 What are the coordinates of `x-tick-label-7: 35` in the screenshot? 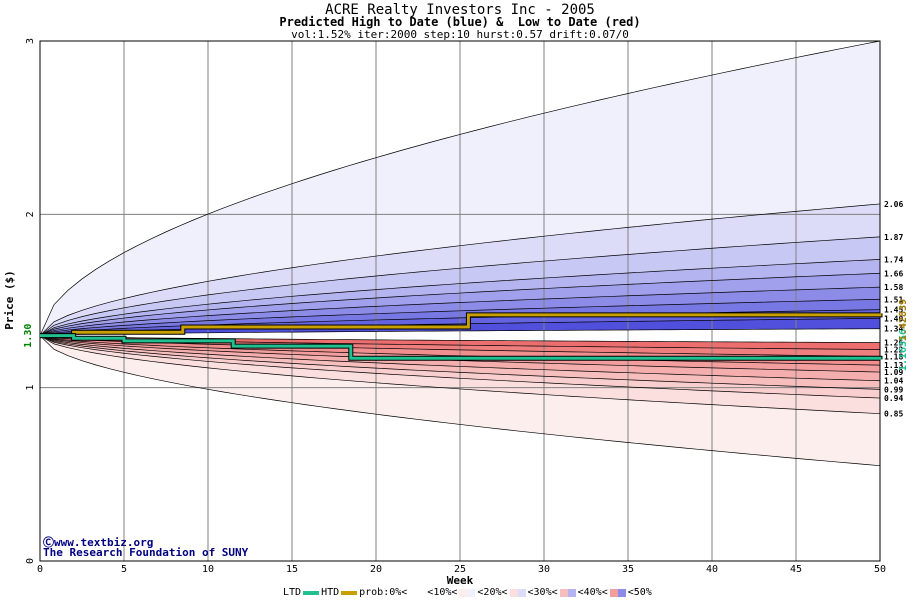 It's located at (628, 569).